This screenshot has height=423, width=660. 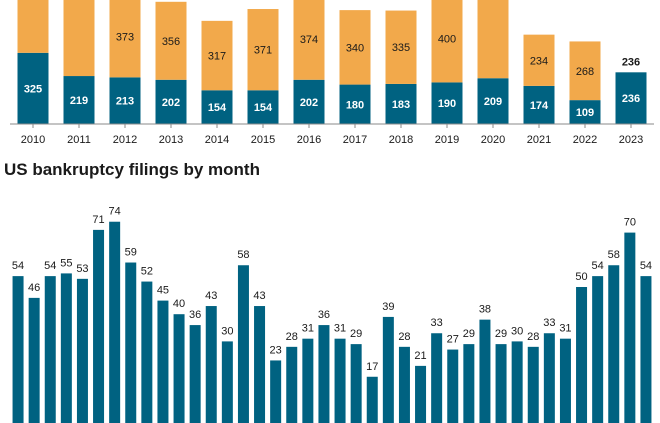 I want to click on annual-tick-label: 2022, so click(x=585, y=140).